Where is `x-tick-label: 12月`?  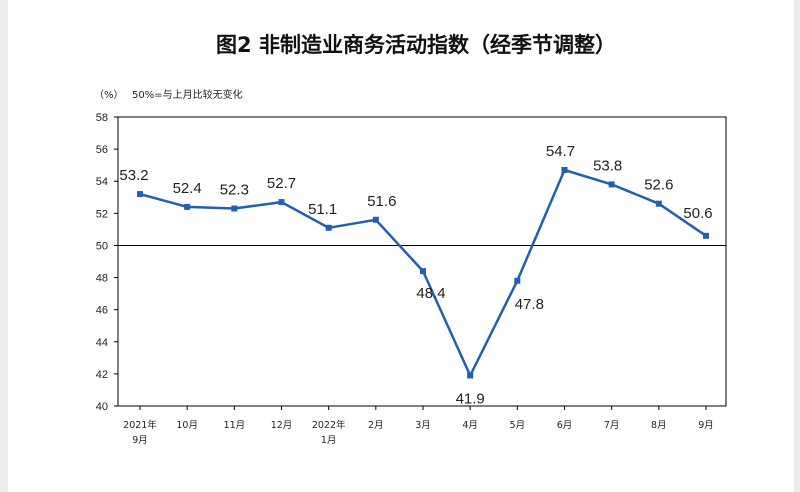
x-tick-label: 12月 is located at coordinates (282, 425).